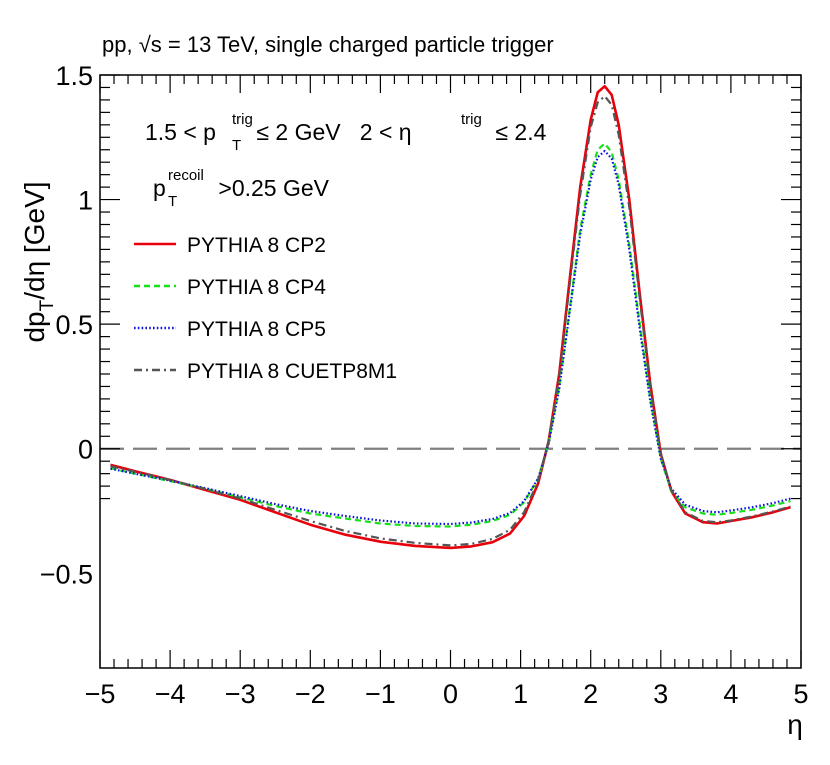 The height and width of the screenshot is (765, 830). Describe the element at coordinates (256, 287) in the screenshot. I see `legend-label-2: PYTHIA 8 CP4` at that location.